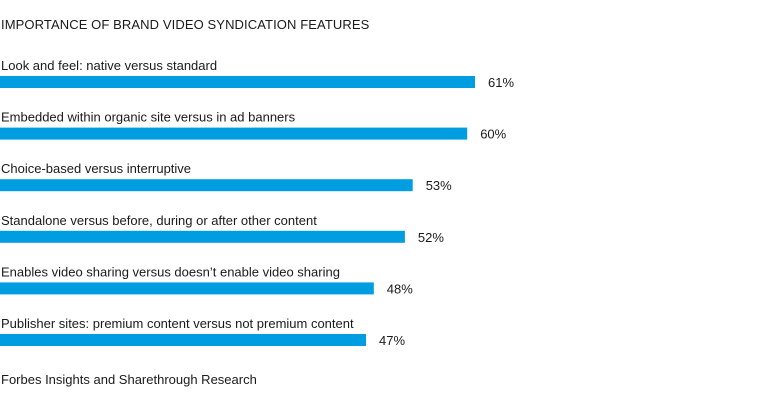 The height and width of the screenshot is (413, 770). What do you see at coordinates (431, 237) in the screenshot?
I see `bar-value-label: 52%` at bounding box center [431, 237].